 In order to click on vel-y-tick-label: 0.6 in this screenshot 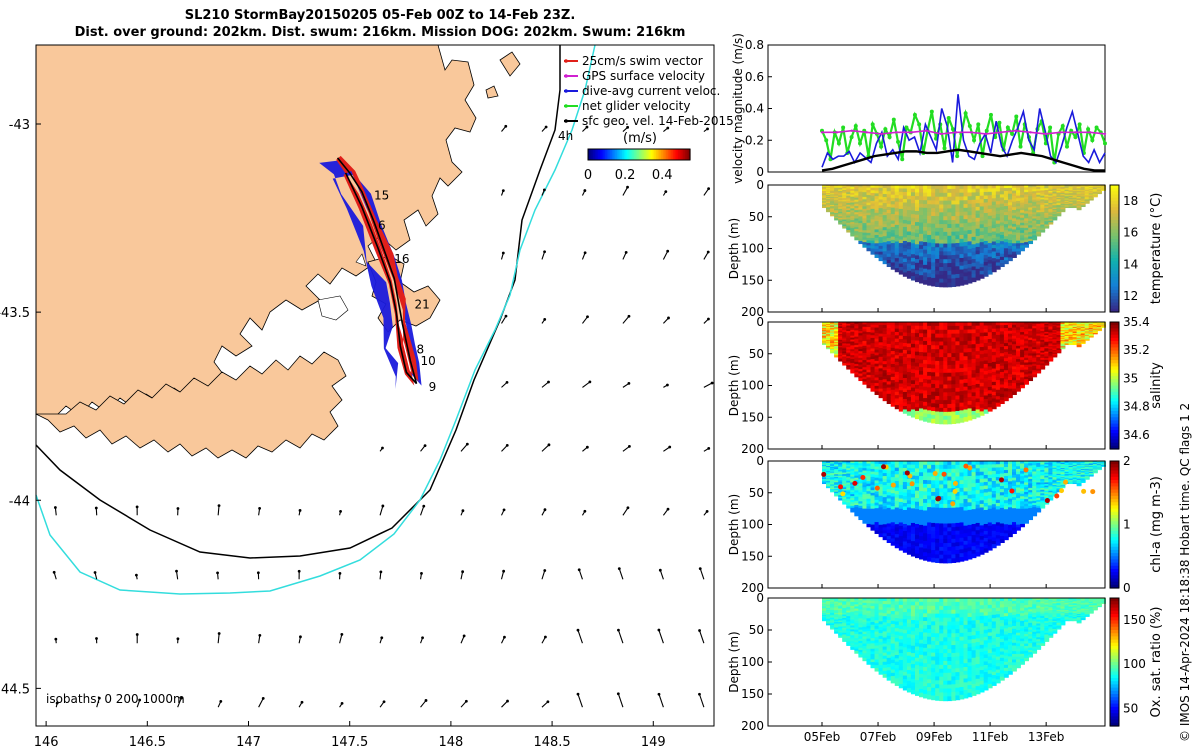, I will do `click(754, 77)`.